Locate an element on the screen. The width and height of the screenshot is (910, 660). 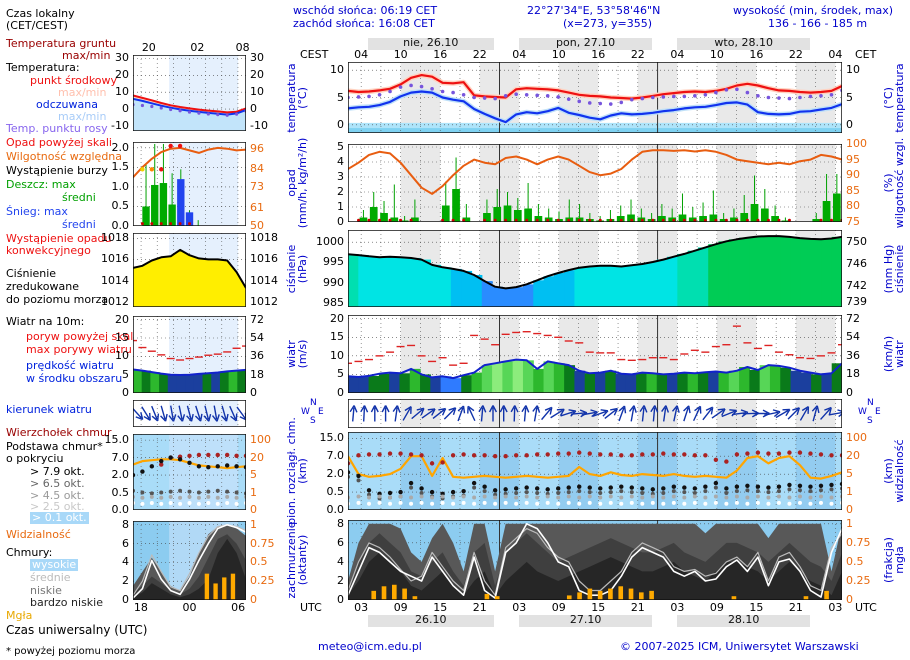
day-label-1: pon, 27.10 is located at coordinates (586, 42).